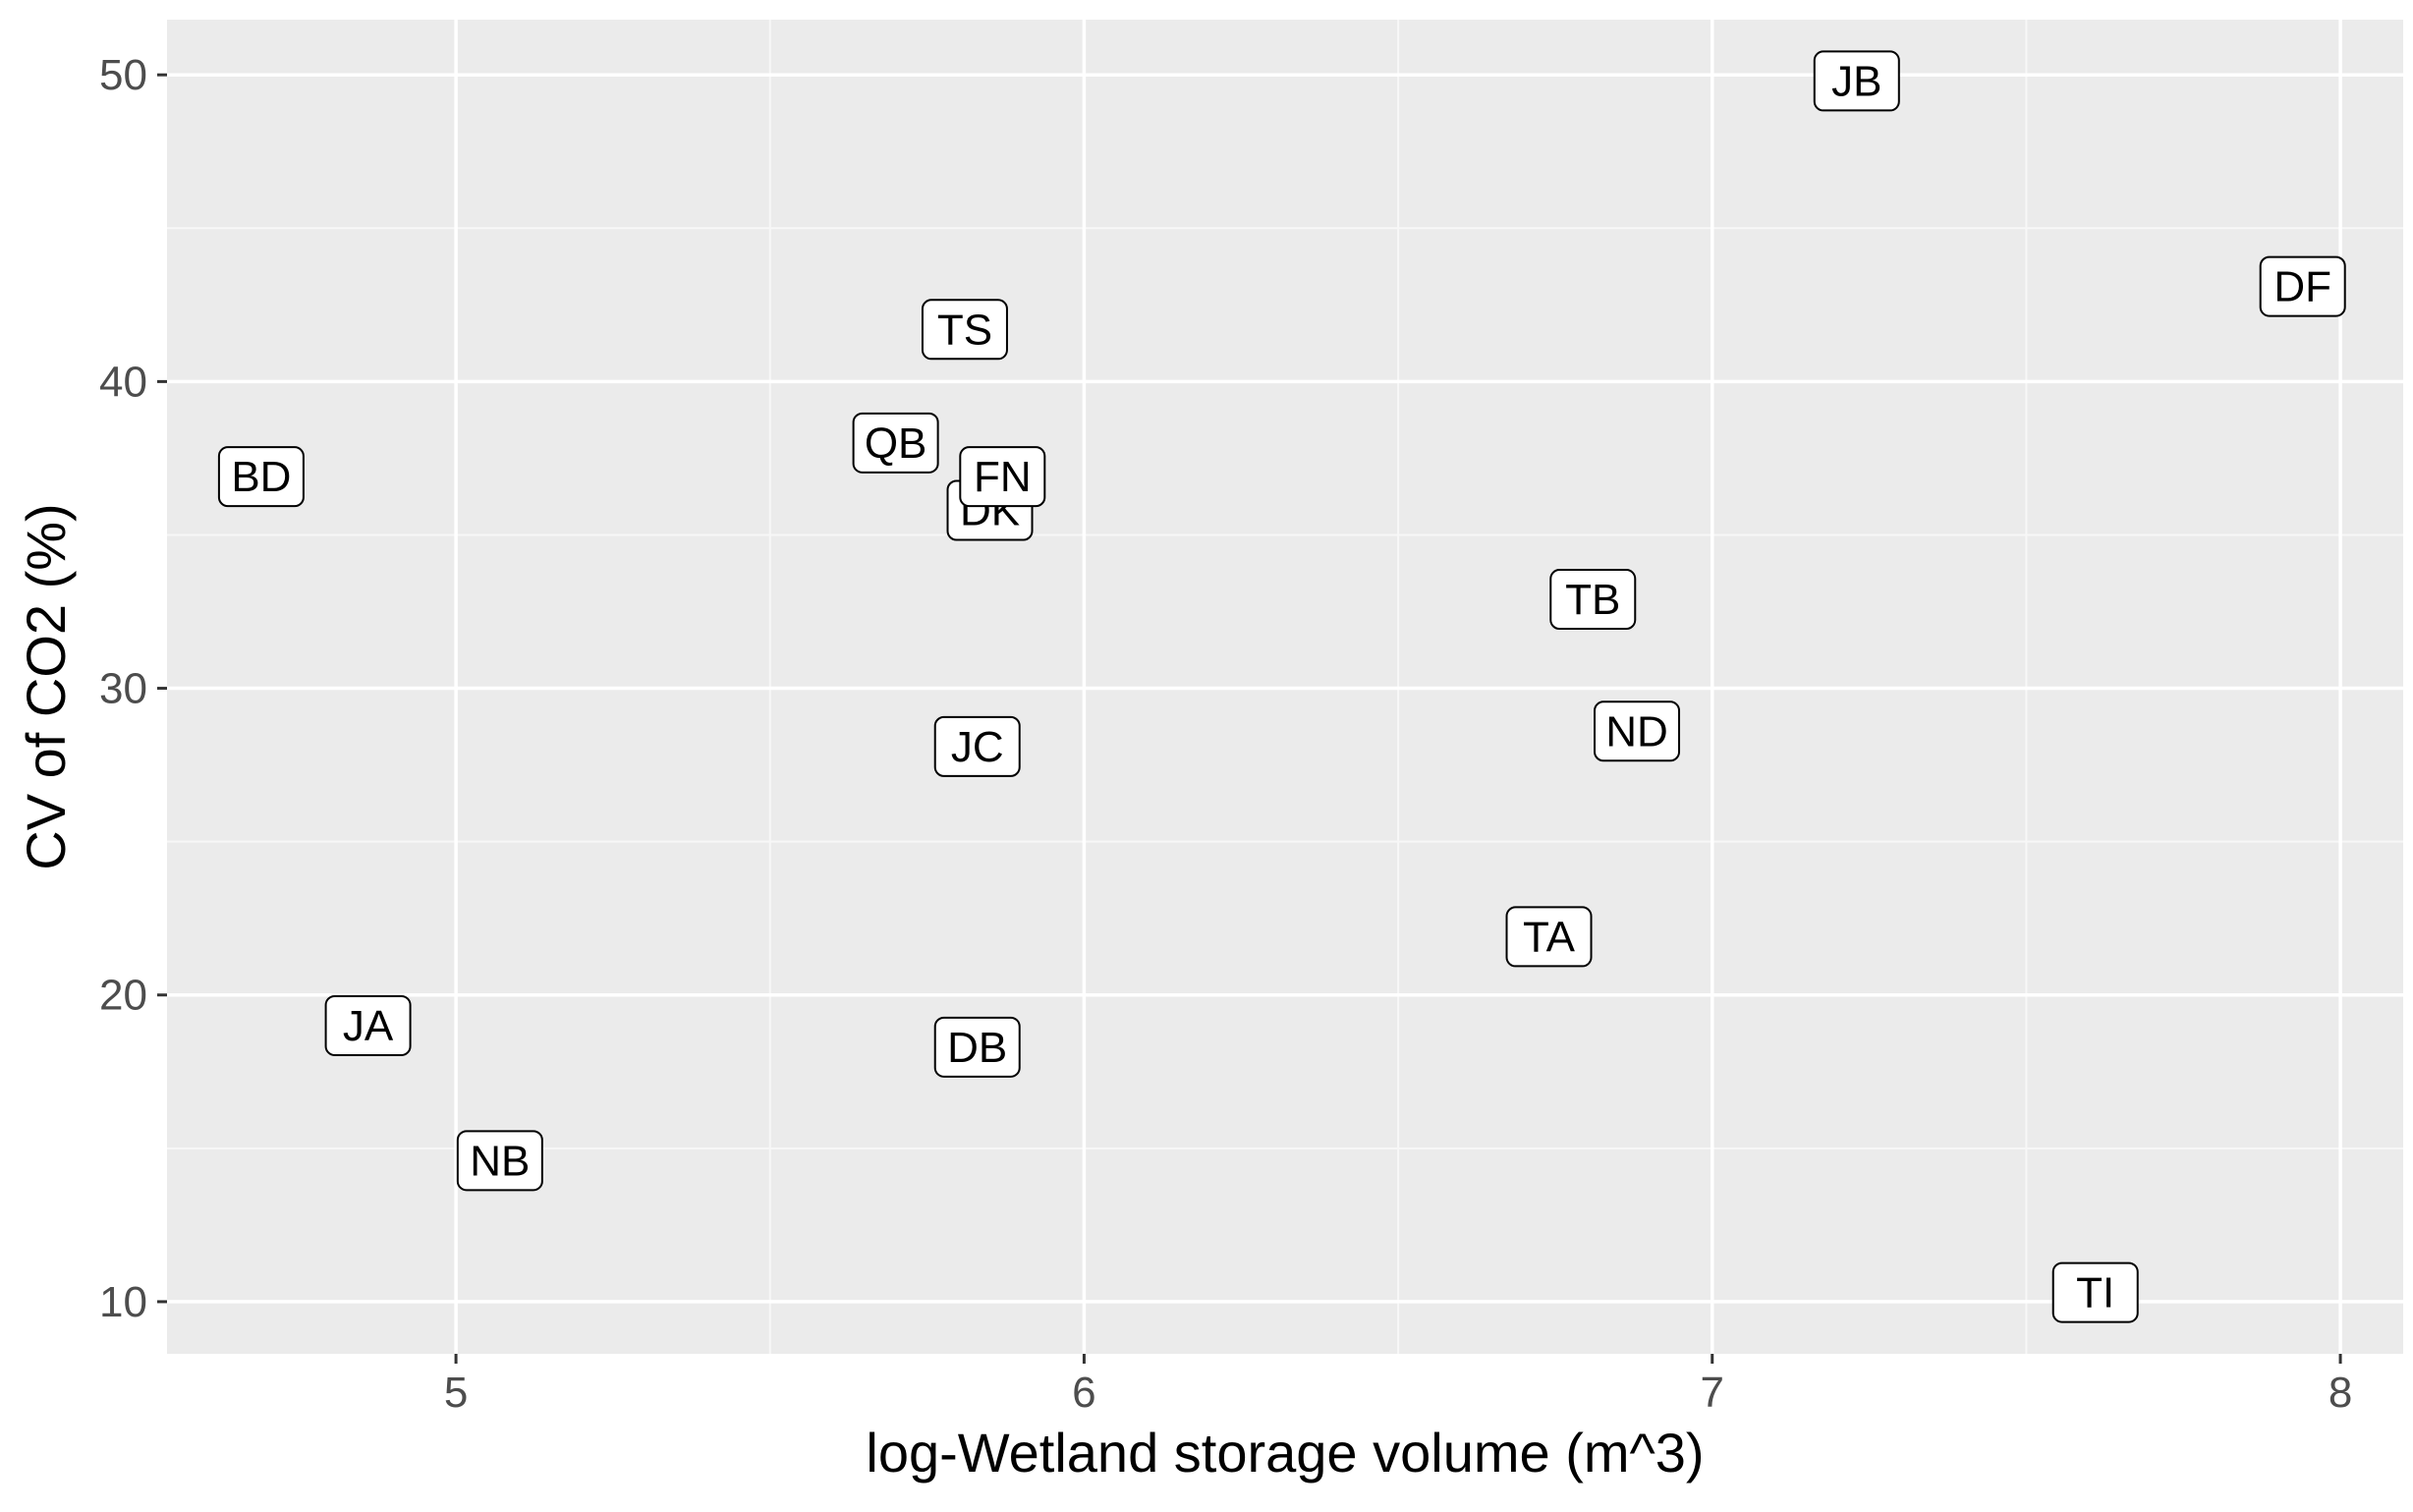 The height and width of the screenshot is (1512, 2413). I want to click on point-label-jb: JB, so click(1857, 81).